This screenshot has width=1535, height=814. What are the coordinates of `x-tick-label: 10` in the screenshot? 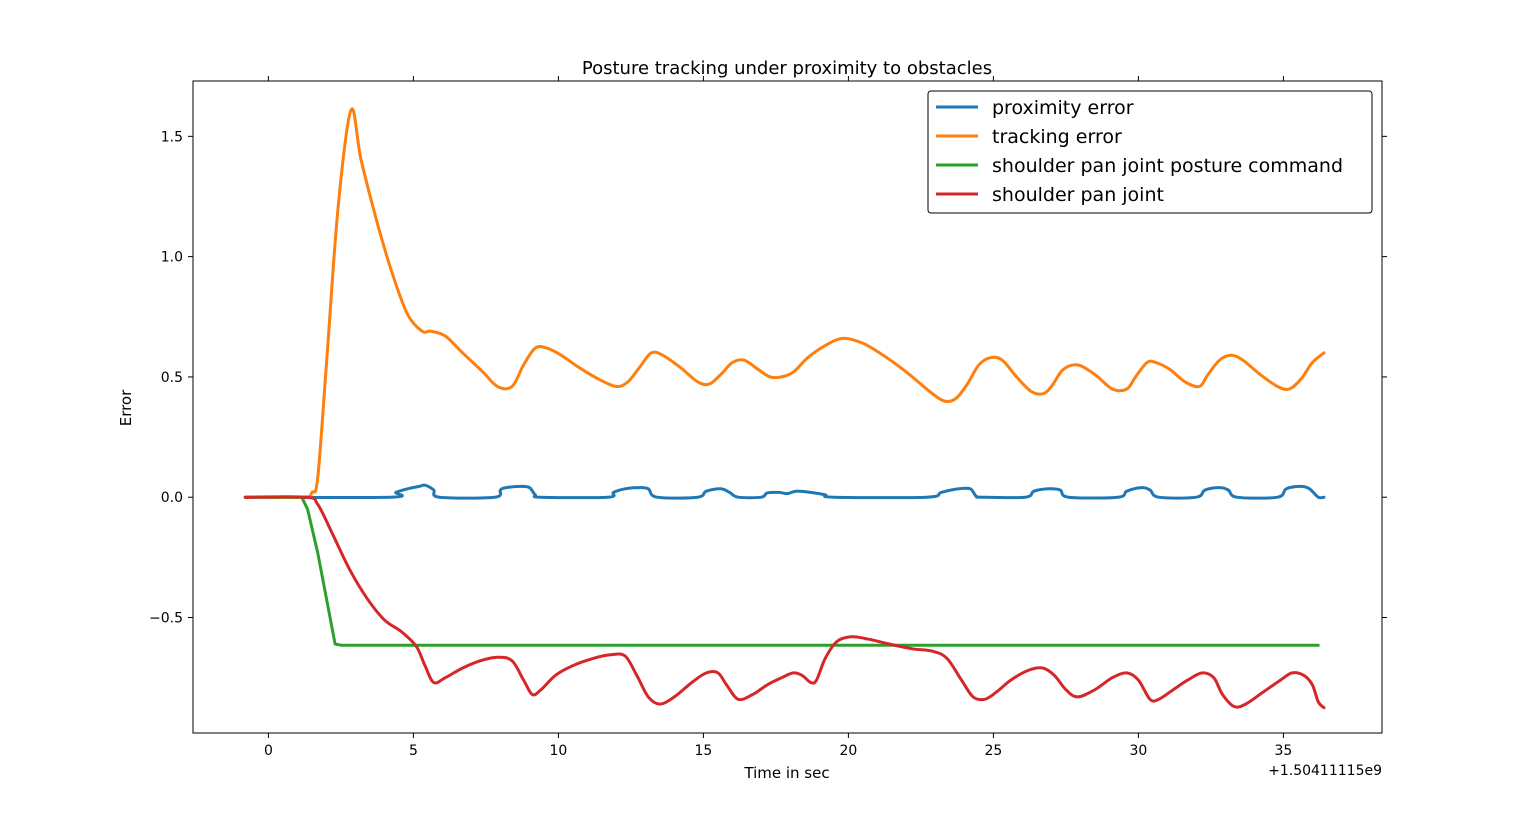 It's located at (558, 751).